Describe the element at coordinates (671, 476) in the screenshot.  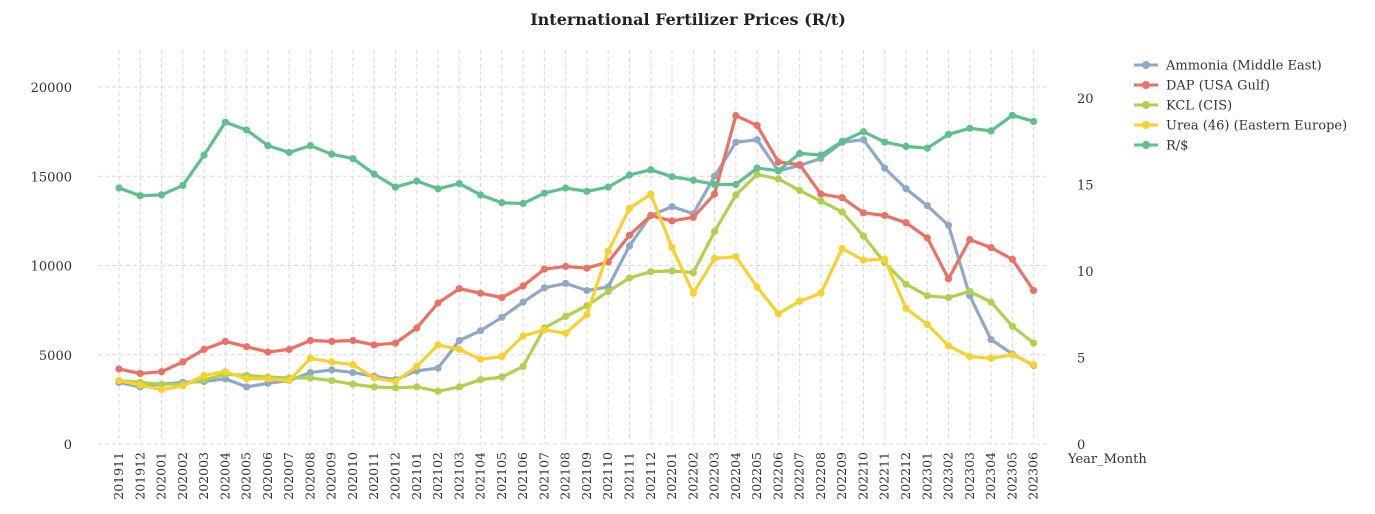
I see `x-tick-label: 202201` at that location.